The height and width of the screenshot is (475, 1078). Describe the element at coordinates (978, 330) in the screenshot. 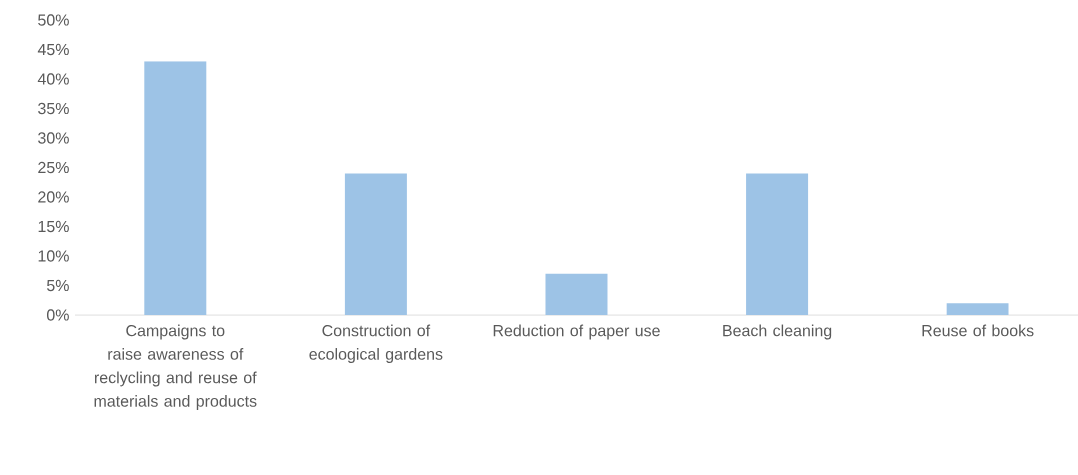

I see `x-tick-label: Reuse of books` at that location.